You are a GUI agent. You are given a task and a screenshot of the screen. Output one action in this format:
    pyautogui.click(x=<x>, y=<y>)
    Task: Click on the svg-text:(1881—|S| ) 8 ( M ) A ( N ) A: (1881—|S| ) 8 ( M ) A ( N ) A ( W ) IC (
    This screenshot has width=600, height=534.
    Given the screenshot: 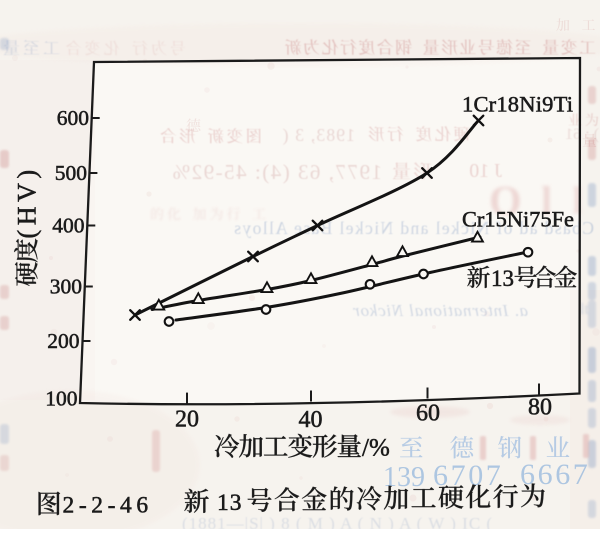 What is the action you would take?
    pyautogui.click(x=337, y=521)
    